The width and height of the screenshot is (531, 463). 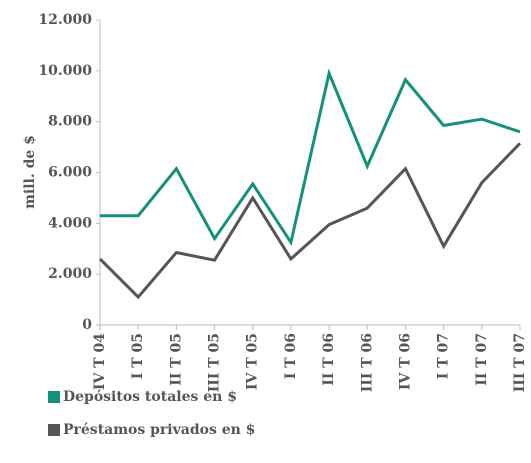 What do you see at coordinates (70, 223) in the screenshot?
I see `y-tick-label: 4.000` at bounding box center [70, 223].